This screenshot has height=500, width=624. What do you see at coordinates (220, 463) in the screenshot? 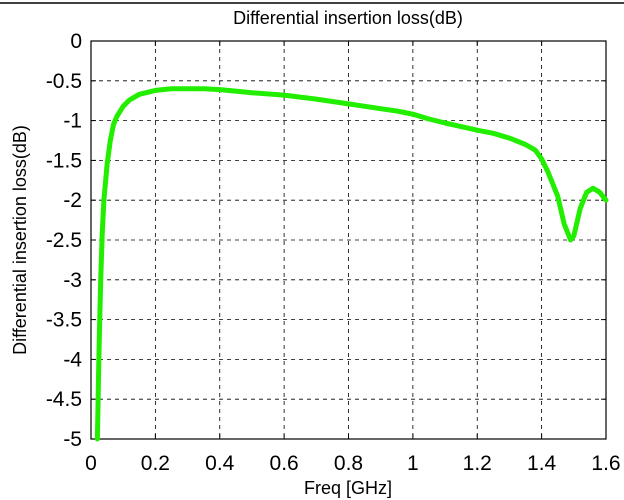
I see `x-tick-label: 0.4` at bounding box center [220, 463].